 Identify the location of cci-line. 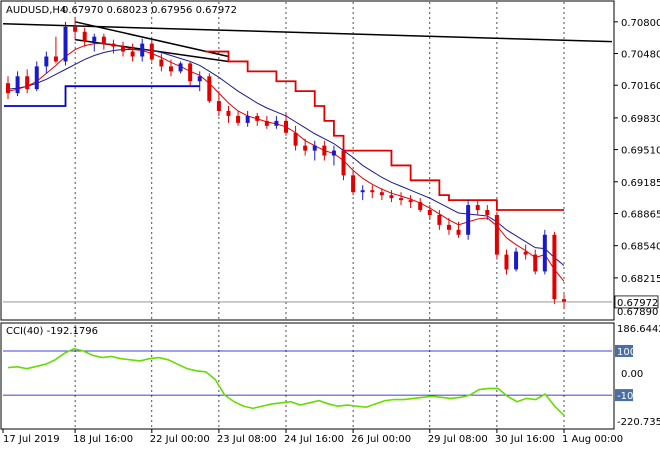
(286, 381).